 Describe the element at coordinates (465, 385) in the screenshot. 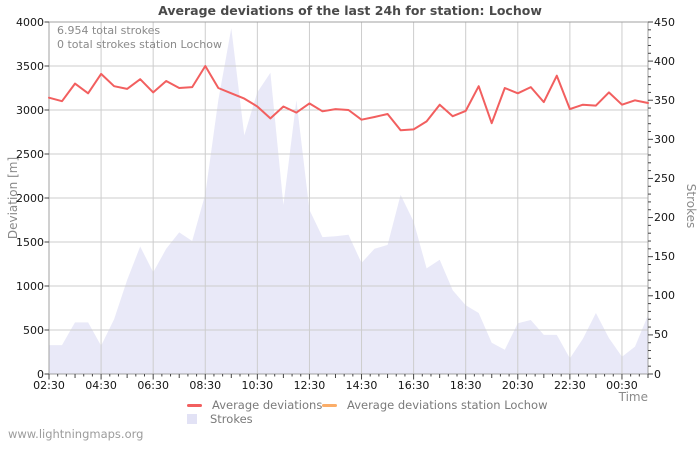

I see `x-axis-tick-label: 18:30` at that location.